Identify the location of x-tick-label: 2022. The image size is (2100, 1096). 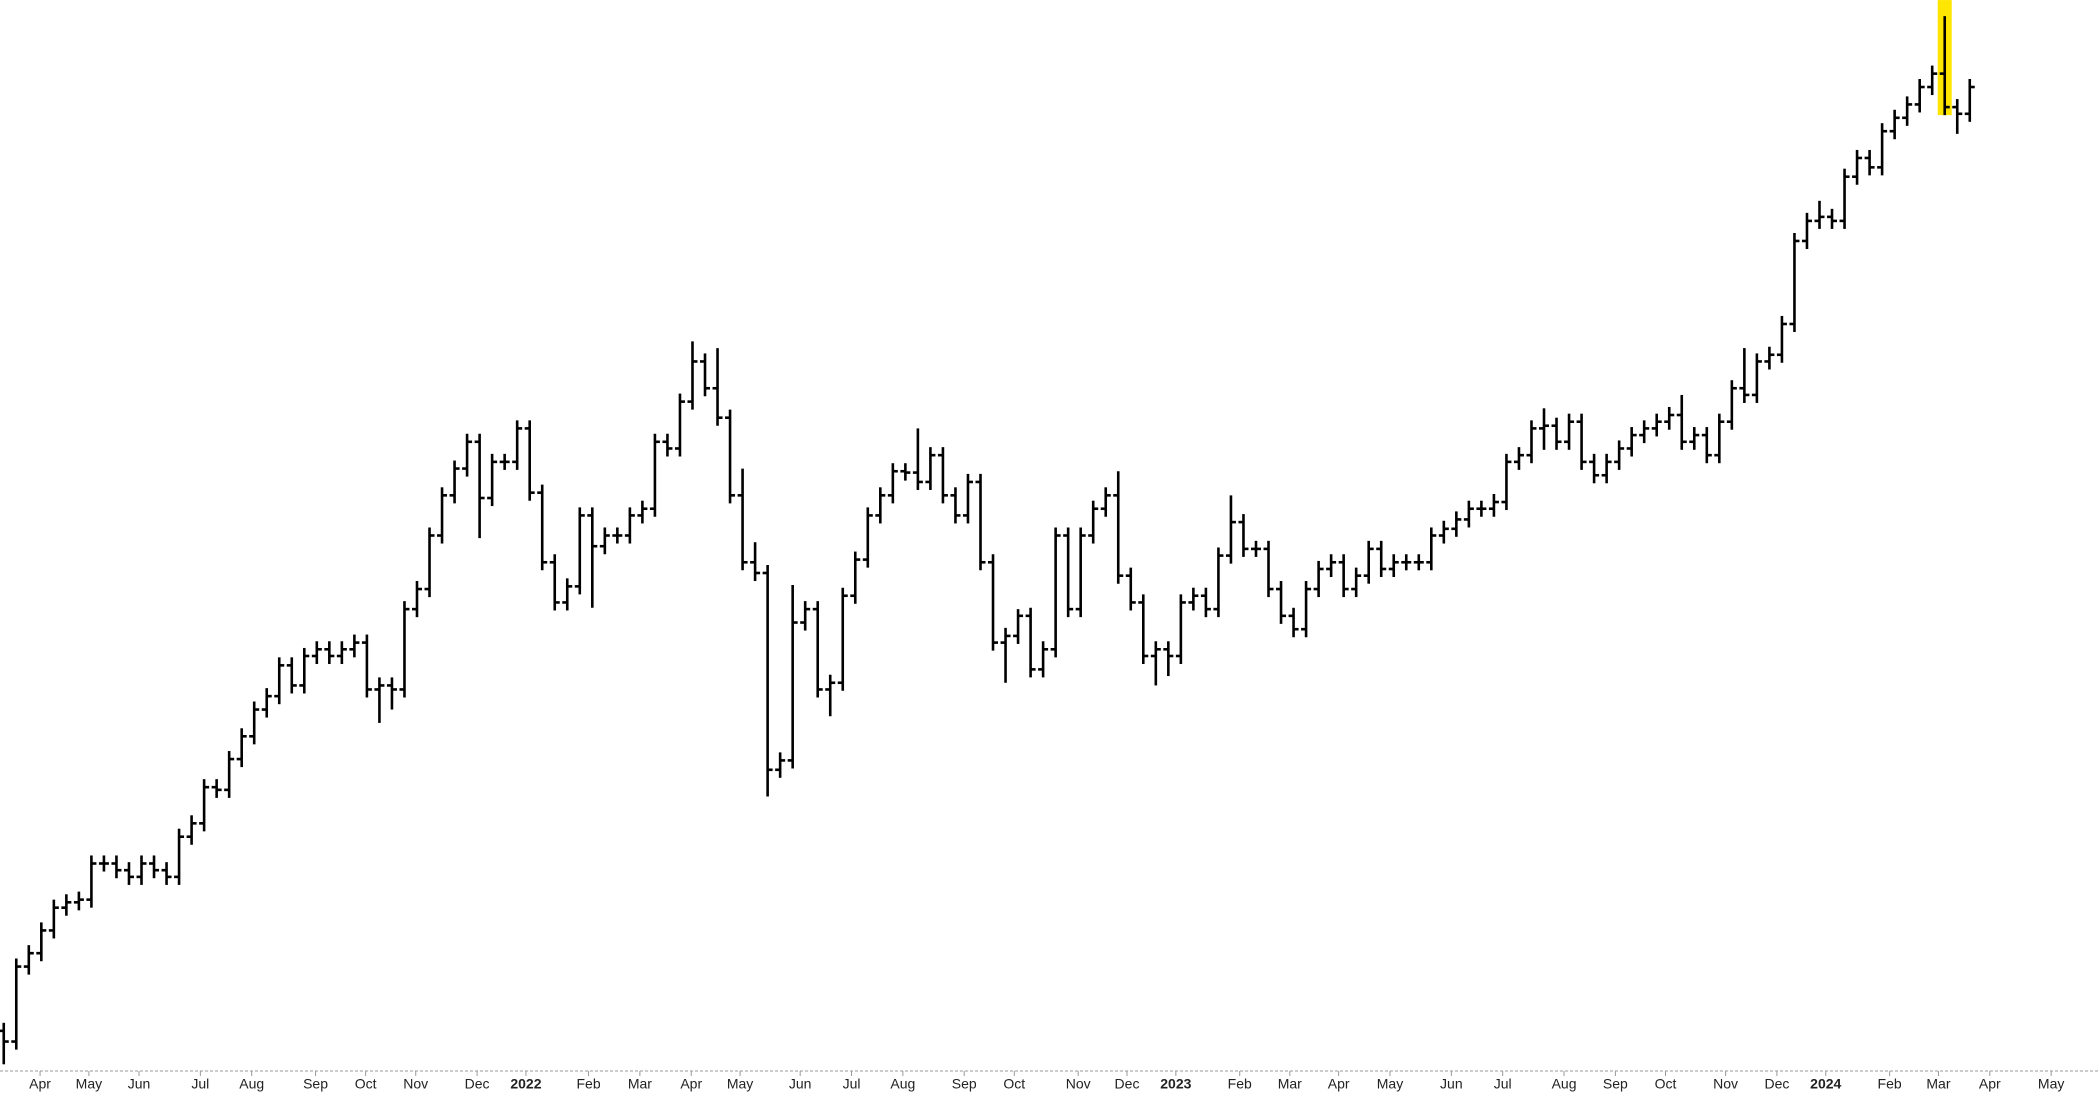
(525, 1084).